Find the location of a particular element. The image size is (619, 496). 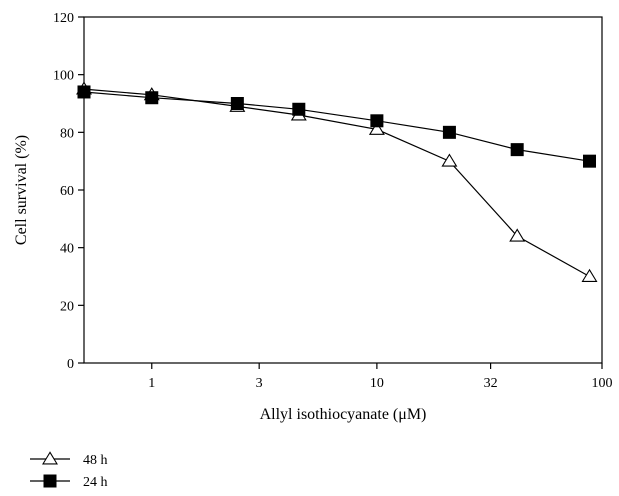

y-tick-label: 60 is located at coordinates (67, 191).